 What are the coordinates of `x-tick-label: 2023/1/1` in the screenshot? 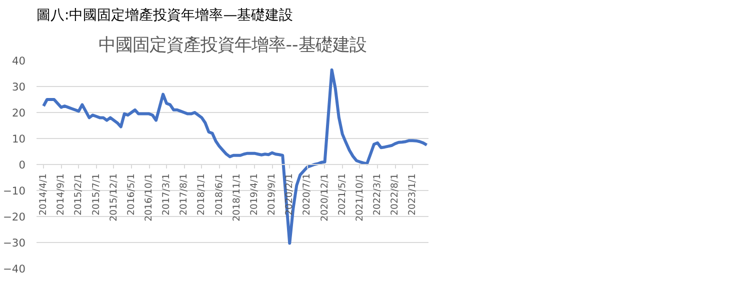 It's located at (412, 194).